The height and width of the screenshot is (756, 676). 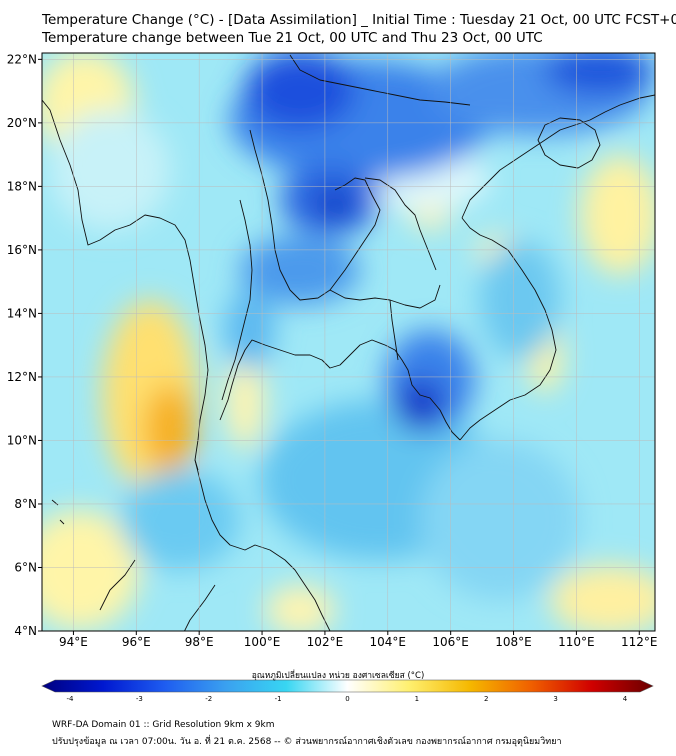 I want to click on colorbar-tick-label: 2, so click(x=486, y=699).